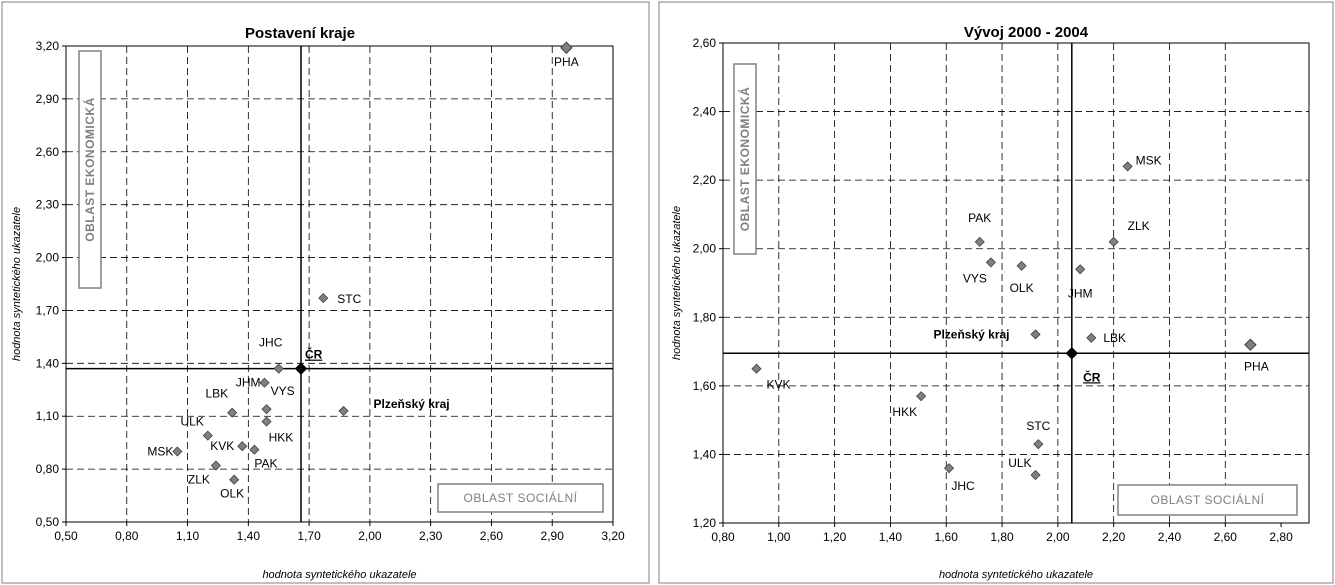 Image resolution: width=1335 pixels, height=585 pixels. What do you see at coordinates (309, 536) in the screenshot?
I see `x-tick-label: 1,70` at bounding box center [309, 536].